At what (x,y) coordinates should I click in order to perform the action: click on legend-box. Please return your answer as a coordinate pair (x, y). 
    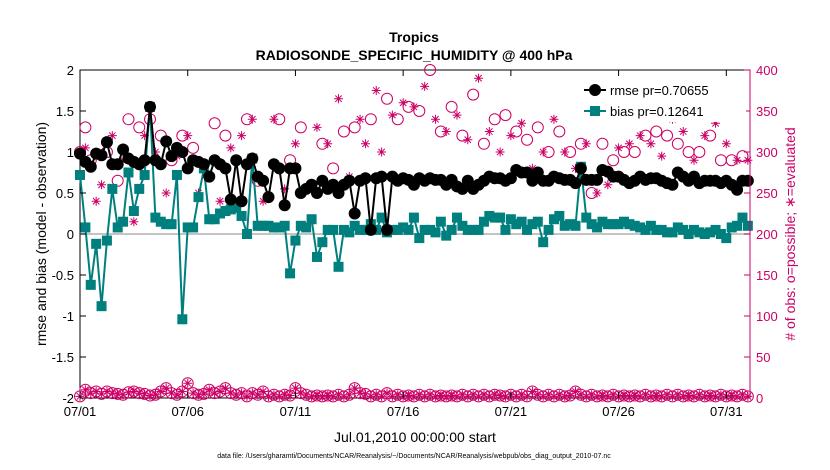
    Looking at the image, I should click on (662, 100).